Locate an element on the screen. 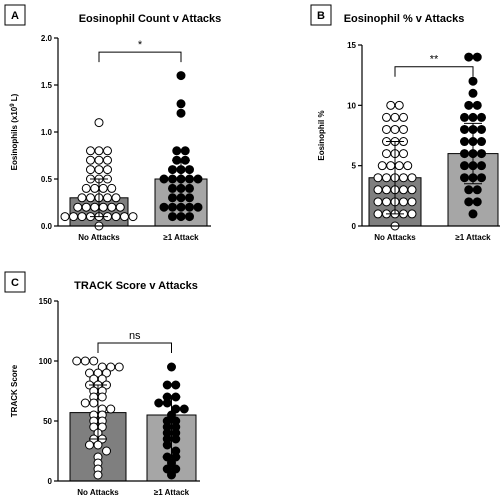  significance-bracket is located at coordinates (140, 57).